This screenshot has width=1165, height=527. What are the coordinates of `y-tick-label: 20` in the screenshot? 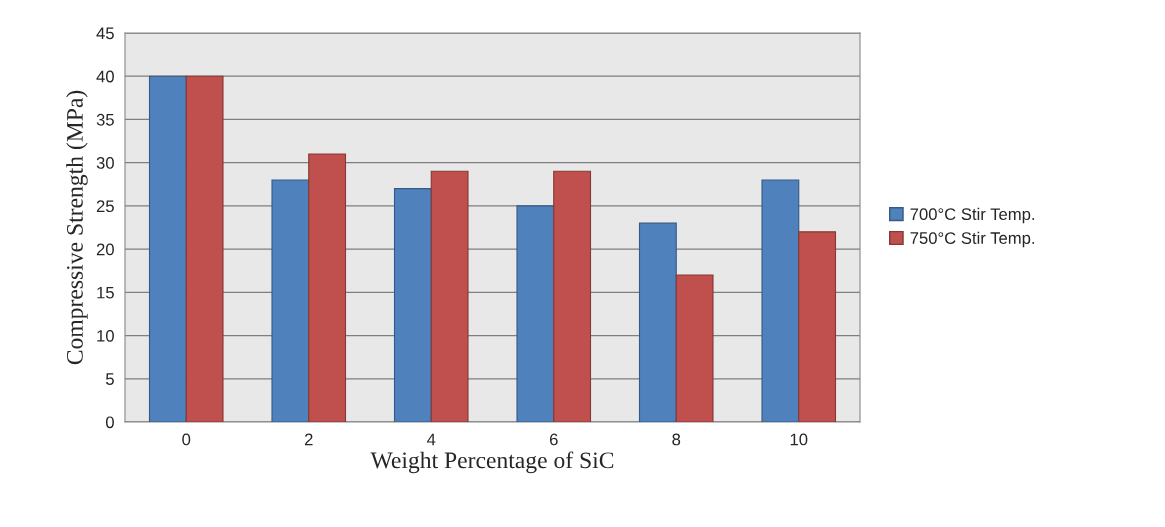 It's located at (105, 249).